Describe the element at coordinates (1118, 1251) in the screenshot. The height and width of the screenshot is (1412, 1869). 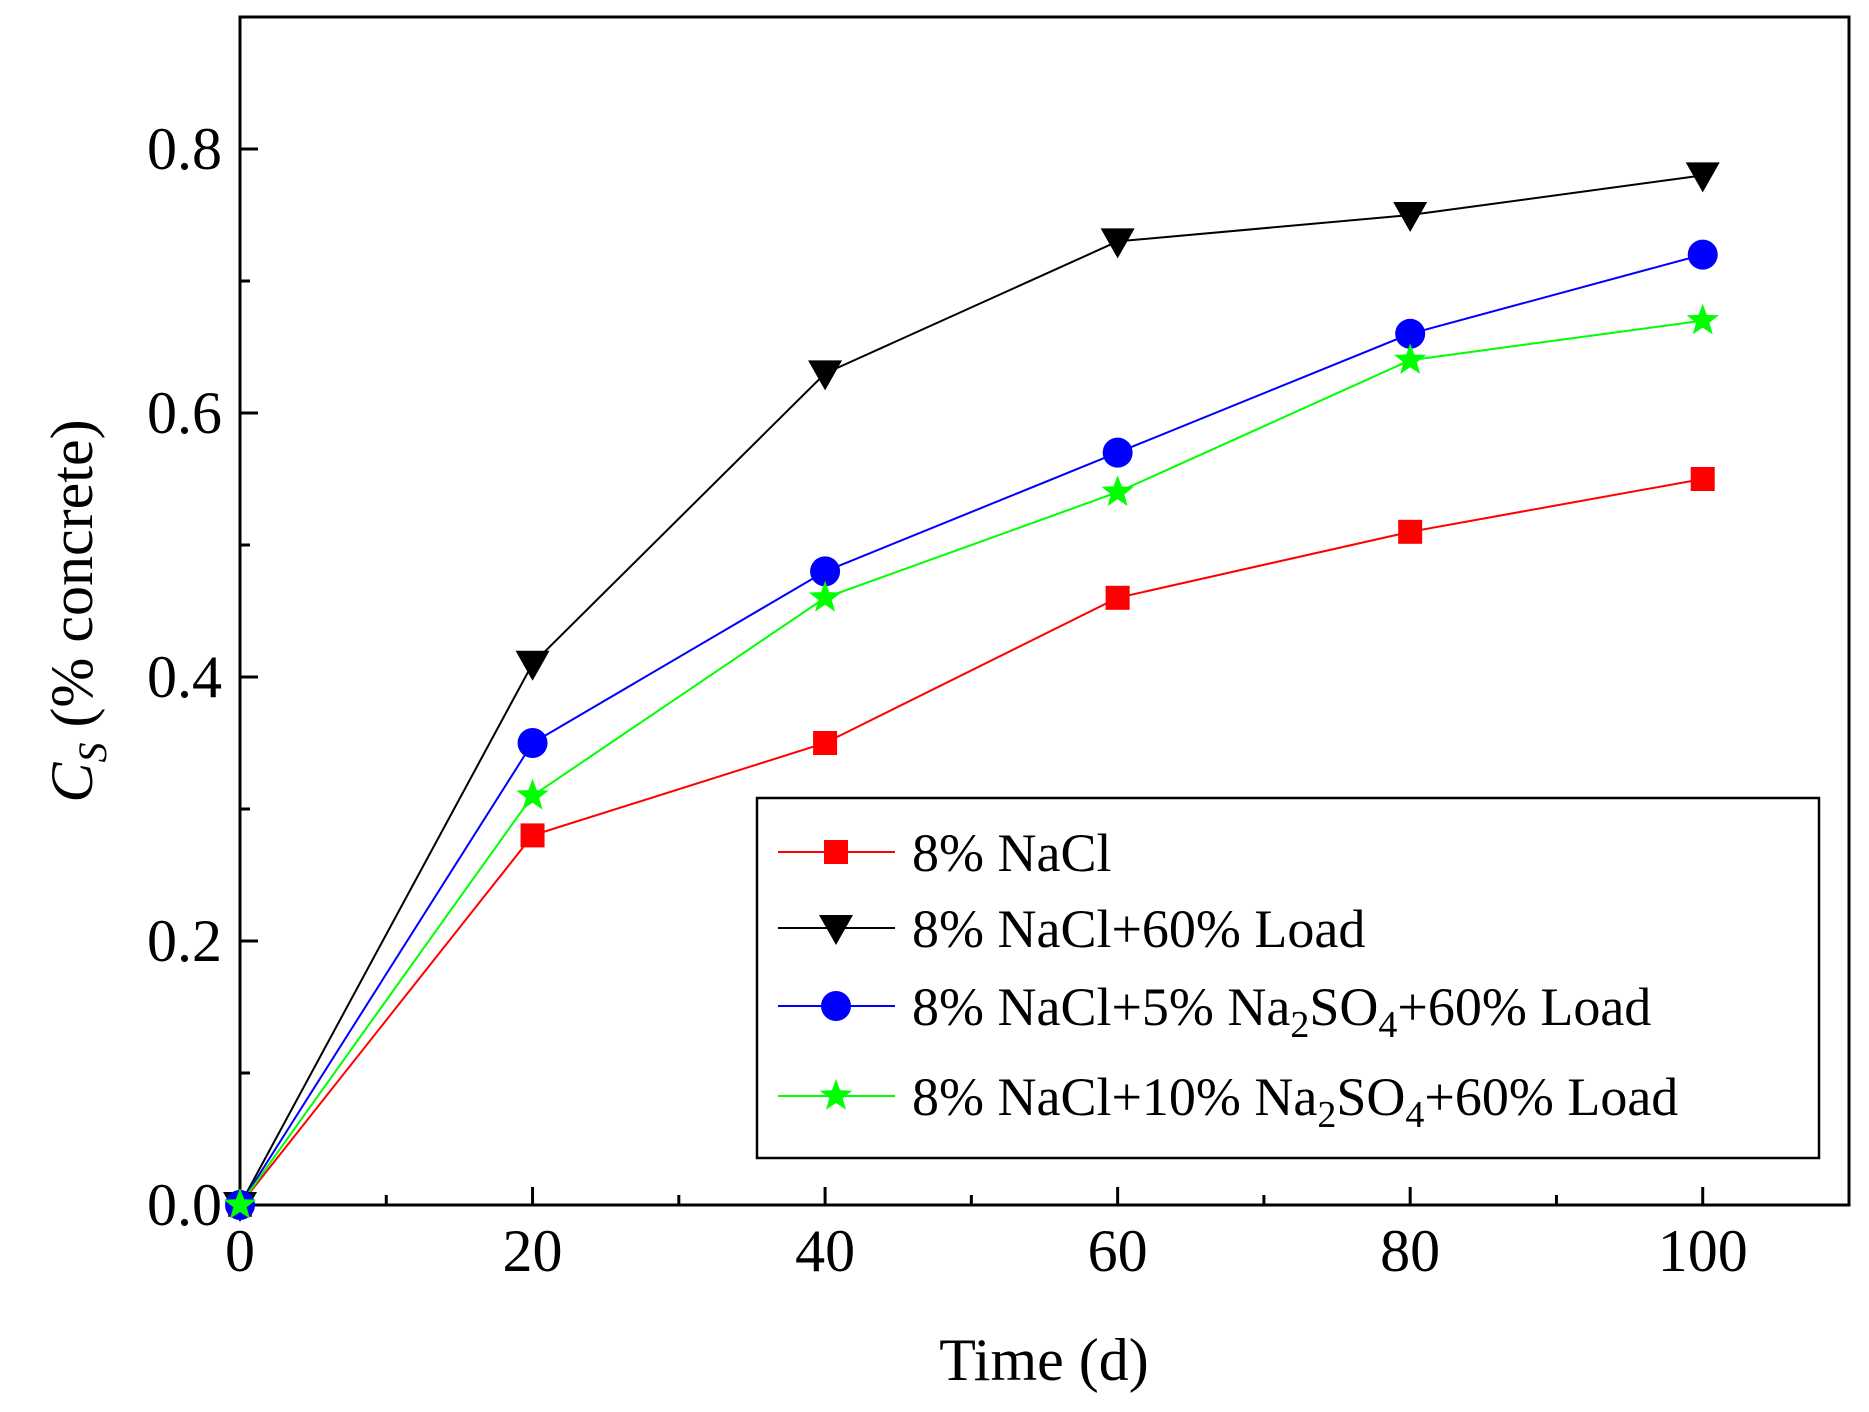
I see `x-tick-label: 60` at that location.